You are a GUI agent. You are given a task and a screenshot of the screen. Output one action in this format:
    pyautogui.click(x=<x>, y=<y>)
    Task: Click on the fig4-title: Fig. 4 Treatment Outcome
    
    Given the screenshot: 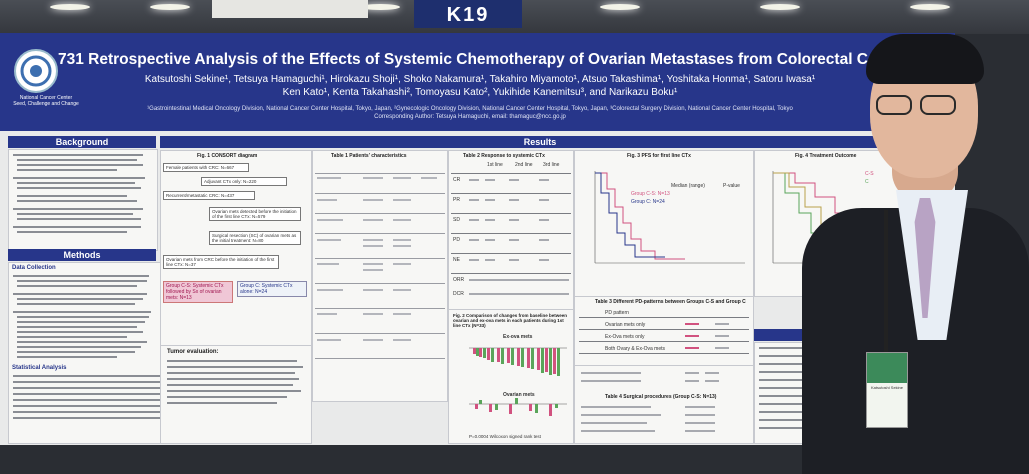 What is the action you would take?
    pyautogui.click(x=826, y=156)
    